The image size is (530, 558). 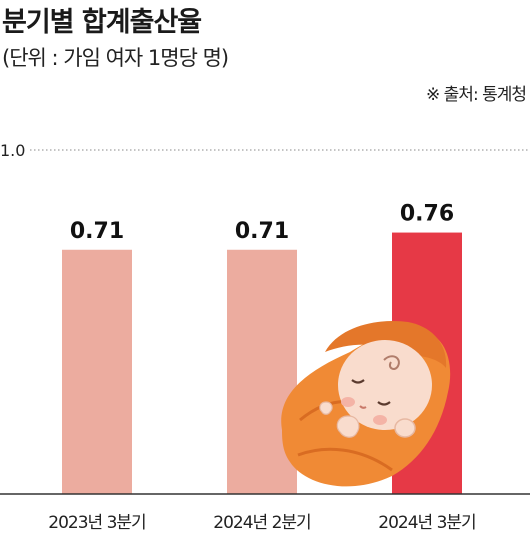 I want to click on y-tick-label: 1.0, so click(x=12, y=150).